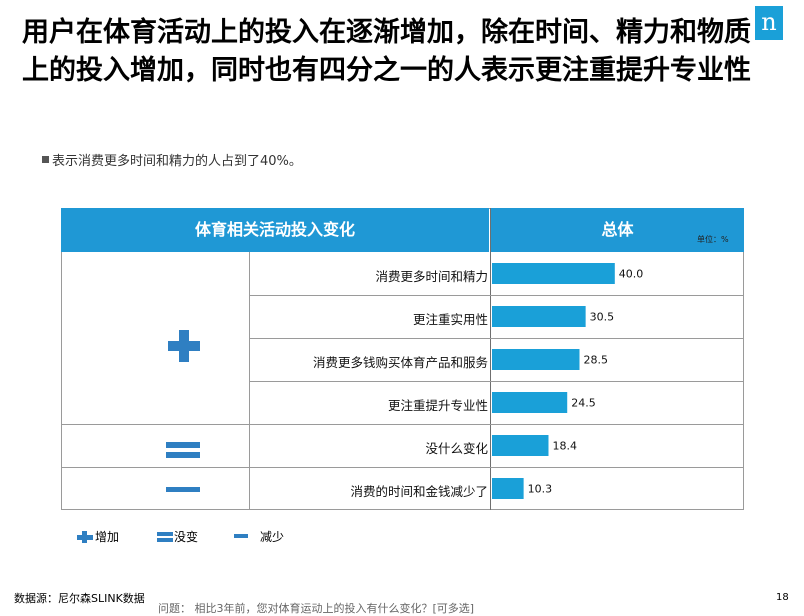 The image size is (804, 616). Describe the element at coordinates (177, 161) in the screenshot. I see `subtitle-text: 表示消费更多时间和精力的人占到了40%。` at that location.